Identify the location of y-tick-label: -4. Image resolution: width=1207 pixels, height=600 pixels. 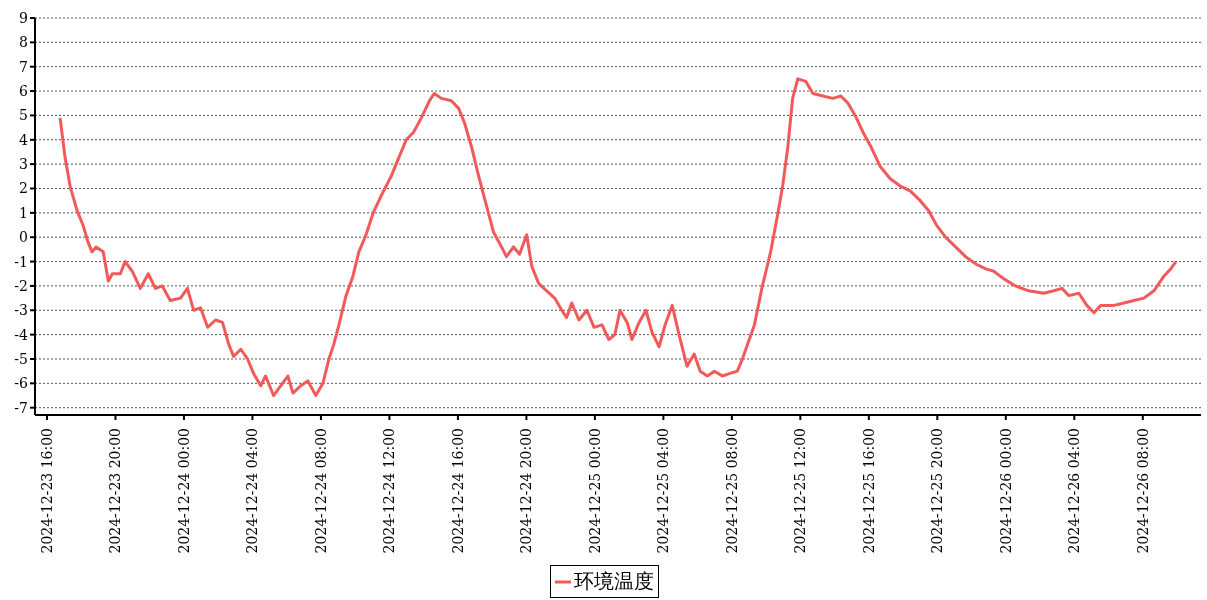
(21, 334).